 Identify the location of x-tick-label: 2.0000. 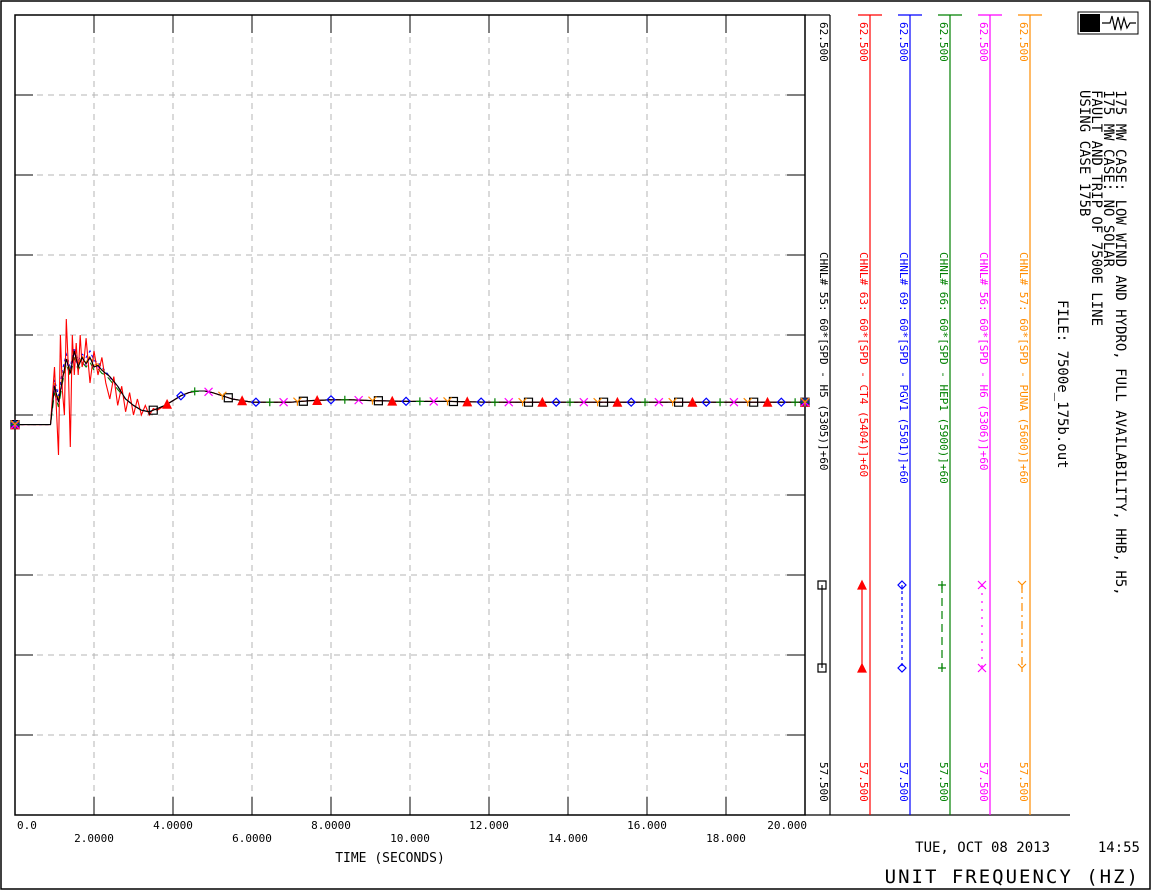
(94, 838).